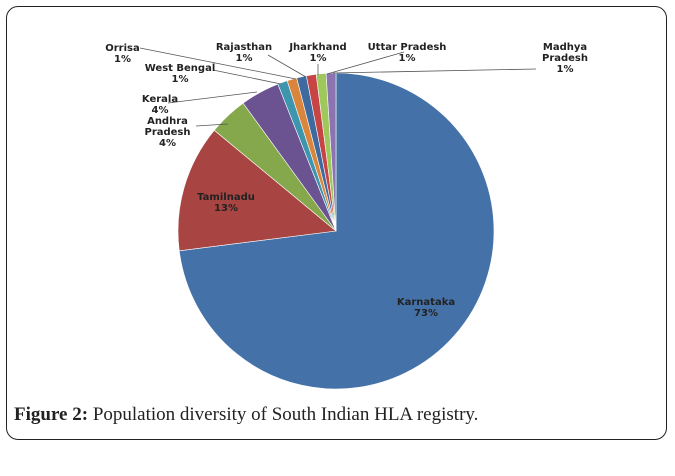 The image size is (675, 476). I want to click on slice-name: West Bengal, so click(180, 68).